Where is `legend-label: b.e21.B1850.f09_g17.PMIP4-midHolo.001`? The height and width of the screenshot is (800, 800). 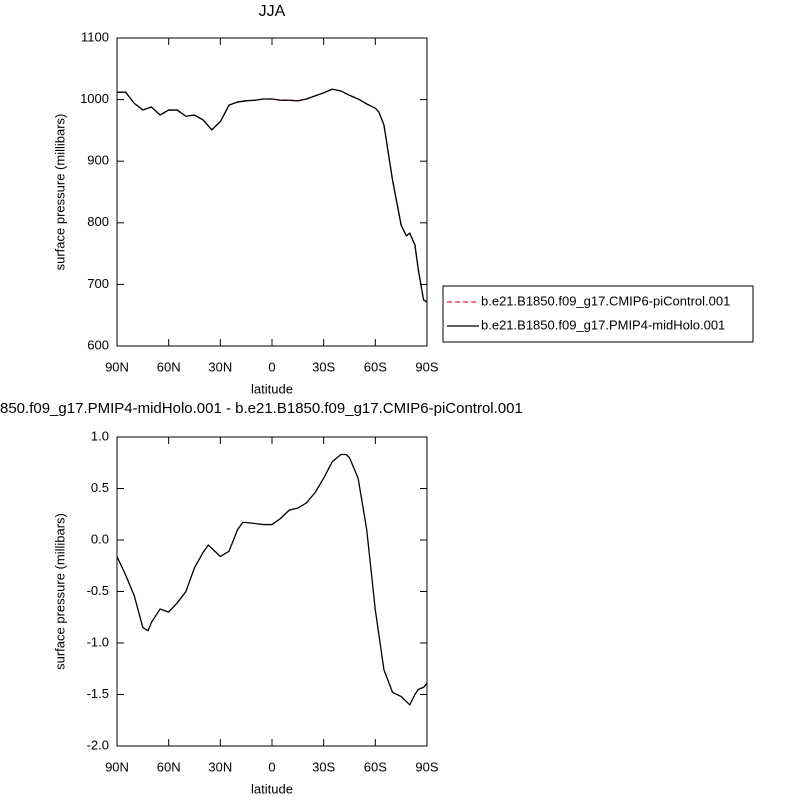 legend-label: b.e21.B1850.f09_g17.PMIP4-midHolo.001 is located at coordinates (603, 324).